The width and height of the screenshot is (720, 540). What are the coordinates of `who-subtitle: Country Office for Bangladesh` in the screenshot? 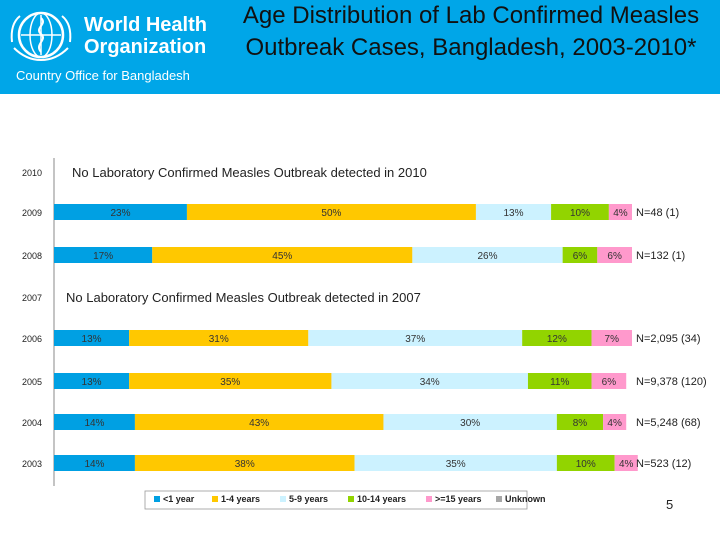 It's located at (103, 75).